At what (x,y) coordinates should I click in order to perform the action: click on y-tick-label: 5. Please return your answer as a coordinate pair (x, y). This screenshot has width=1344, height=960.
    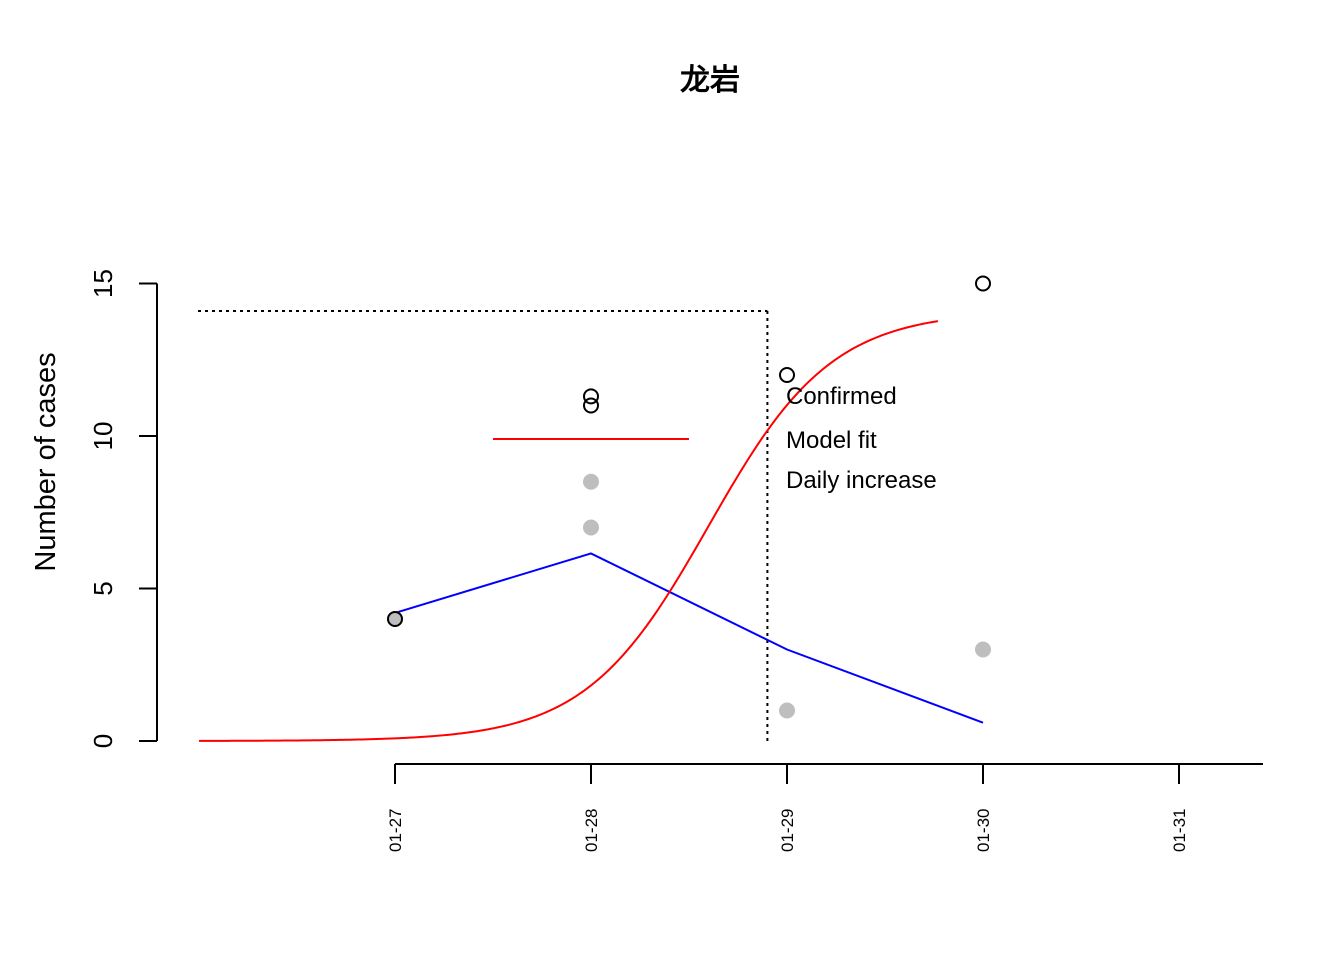
    Looking at the image, I should click on (103, 588).